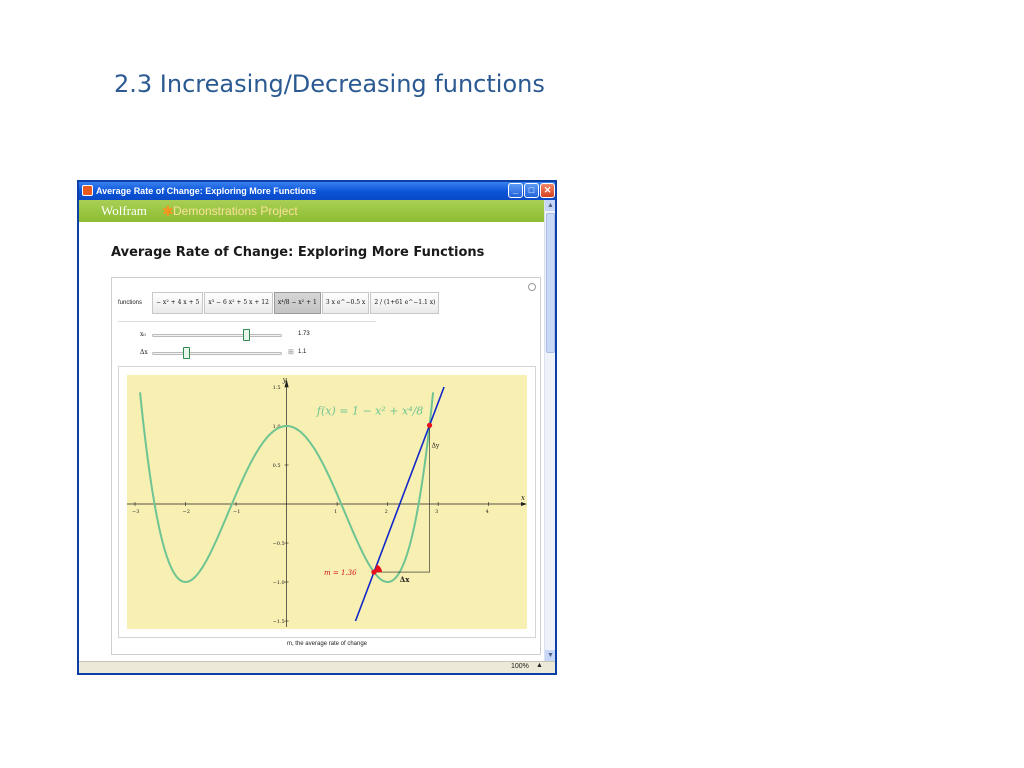 Image resolution: width=1024 pixels, height=768 pixels. What do you see at coordinates (549, 430) in the screenshot?
I see `vertical-scrollbar: ▲ ▼` at bounding box center [549, 430].